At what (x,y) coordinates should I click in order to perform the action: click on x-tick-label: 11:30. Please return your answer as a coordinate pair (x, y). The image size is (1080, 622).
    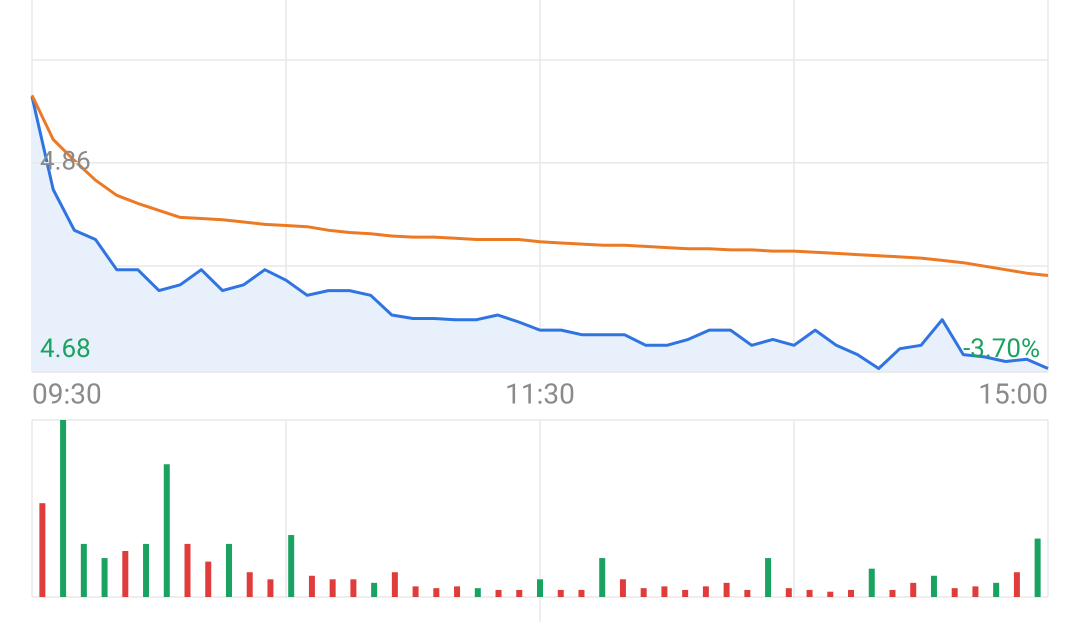
    Looking at the image, I should click on (540, 393).